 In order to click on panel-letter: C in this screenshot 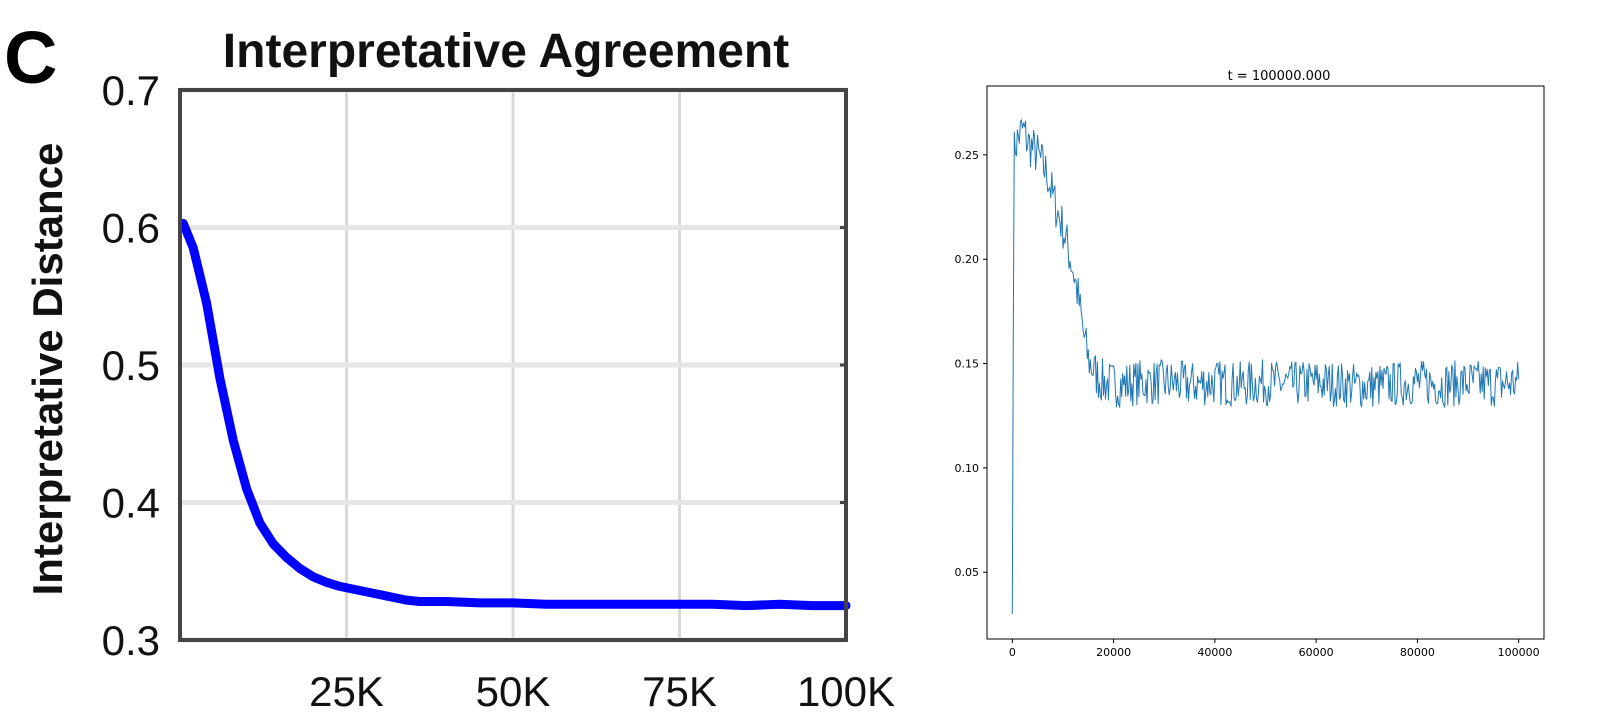, I will do `click(30, 57)`.